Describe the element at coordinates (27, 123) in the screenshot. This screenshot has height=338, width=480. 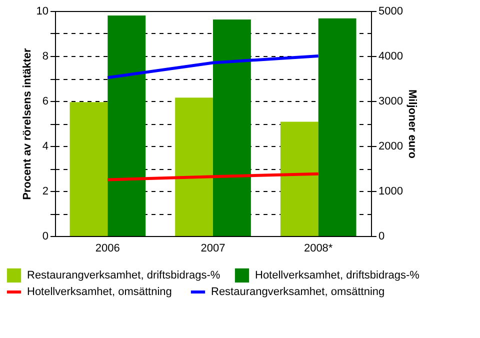
I see `y-axis-title: Procent av rörelsens intäkter` at that location.